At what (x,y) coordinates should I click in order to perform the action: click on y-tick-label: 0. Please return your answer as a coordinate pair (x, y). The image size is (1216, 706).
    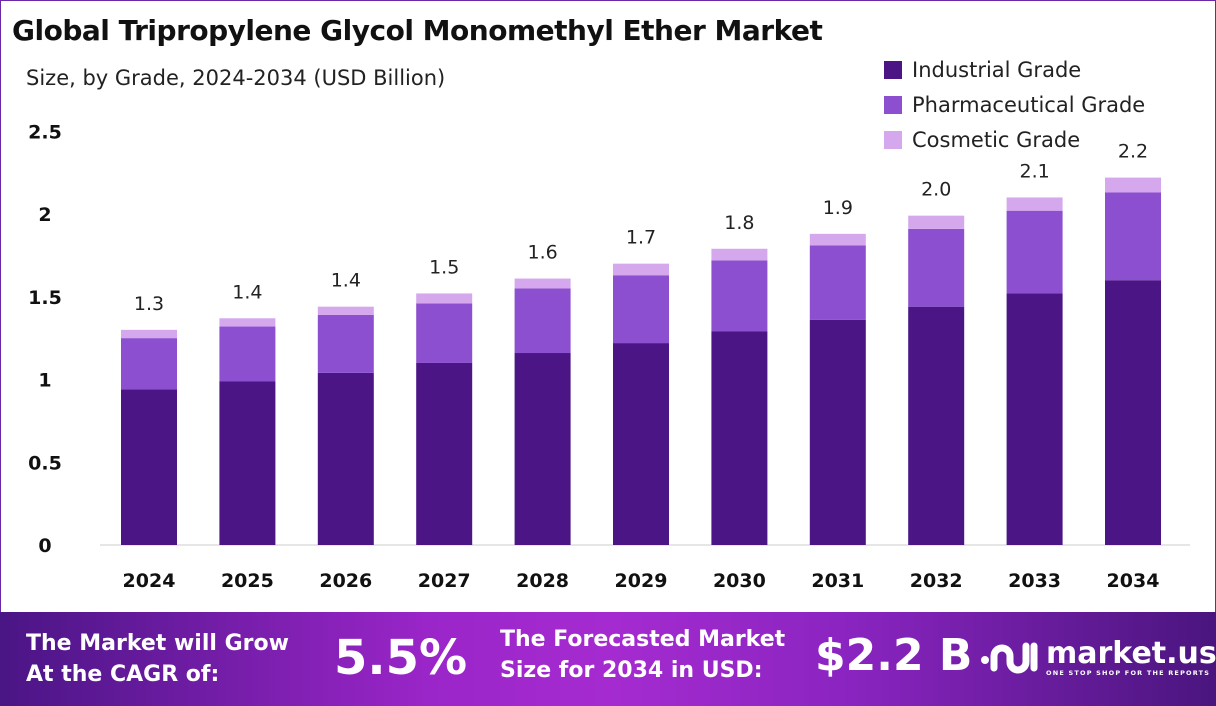
    Looking at the image, I should click on (44, 546).